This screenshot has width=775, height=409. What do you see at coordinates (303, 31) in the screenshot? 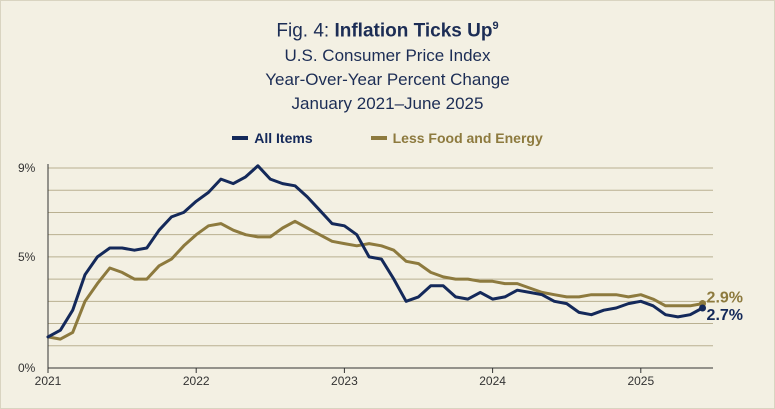
I see `figure-number: Fig. 4:` at bounding box center [303, 31].